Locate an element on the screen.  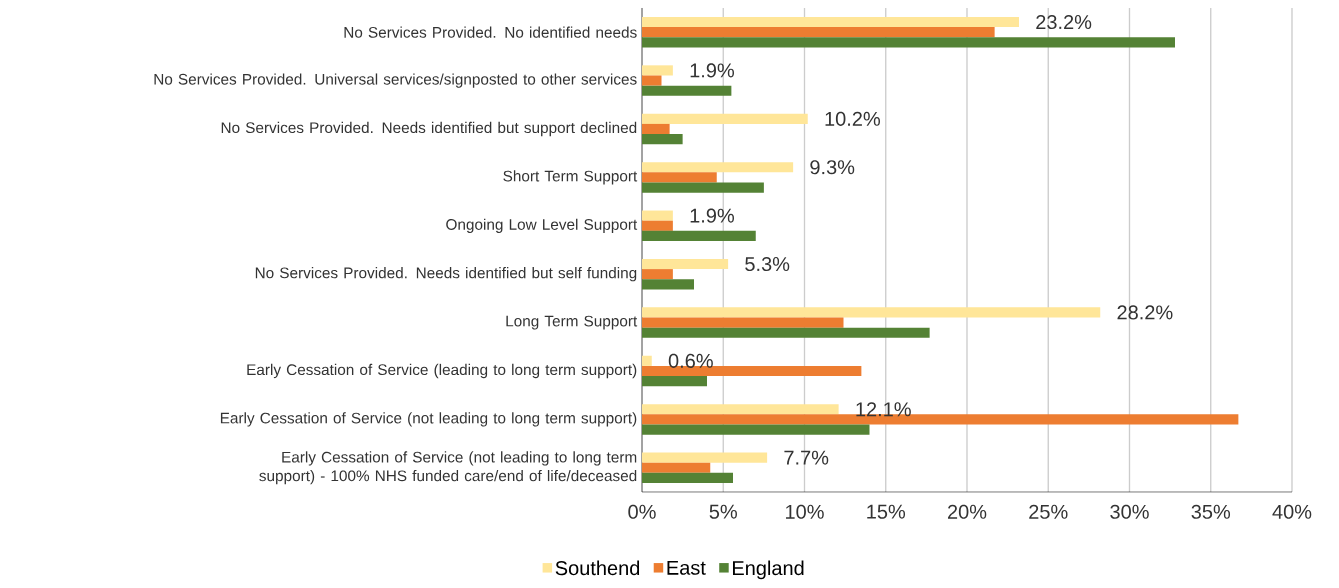
legend-label: Southend is located at coordinates (597, 568).